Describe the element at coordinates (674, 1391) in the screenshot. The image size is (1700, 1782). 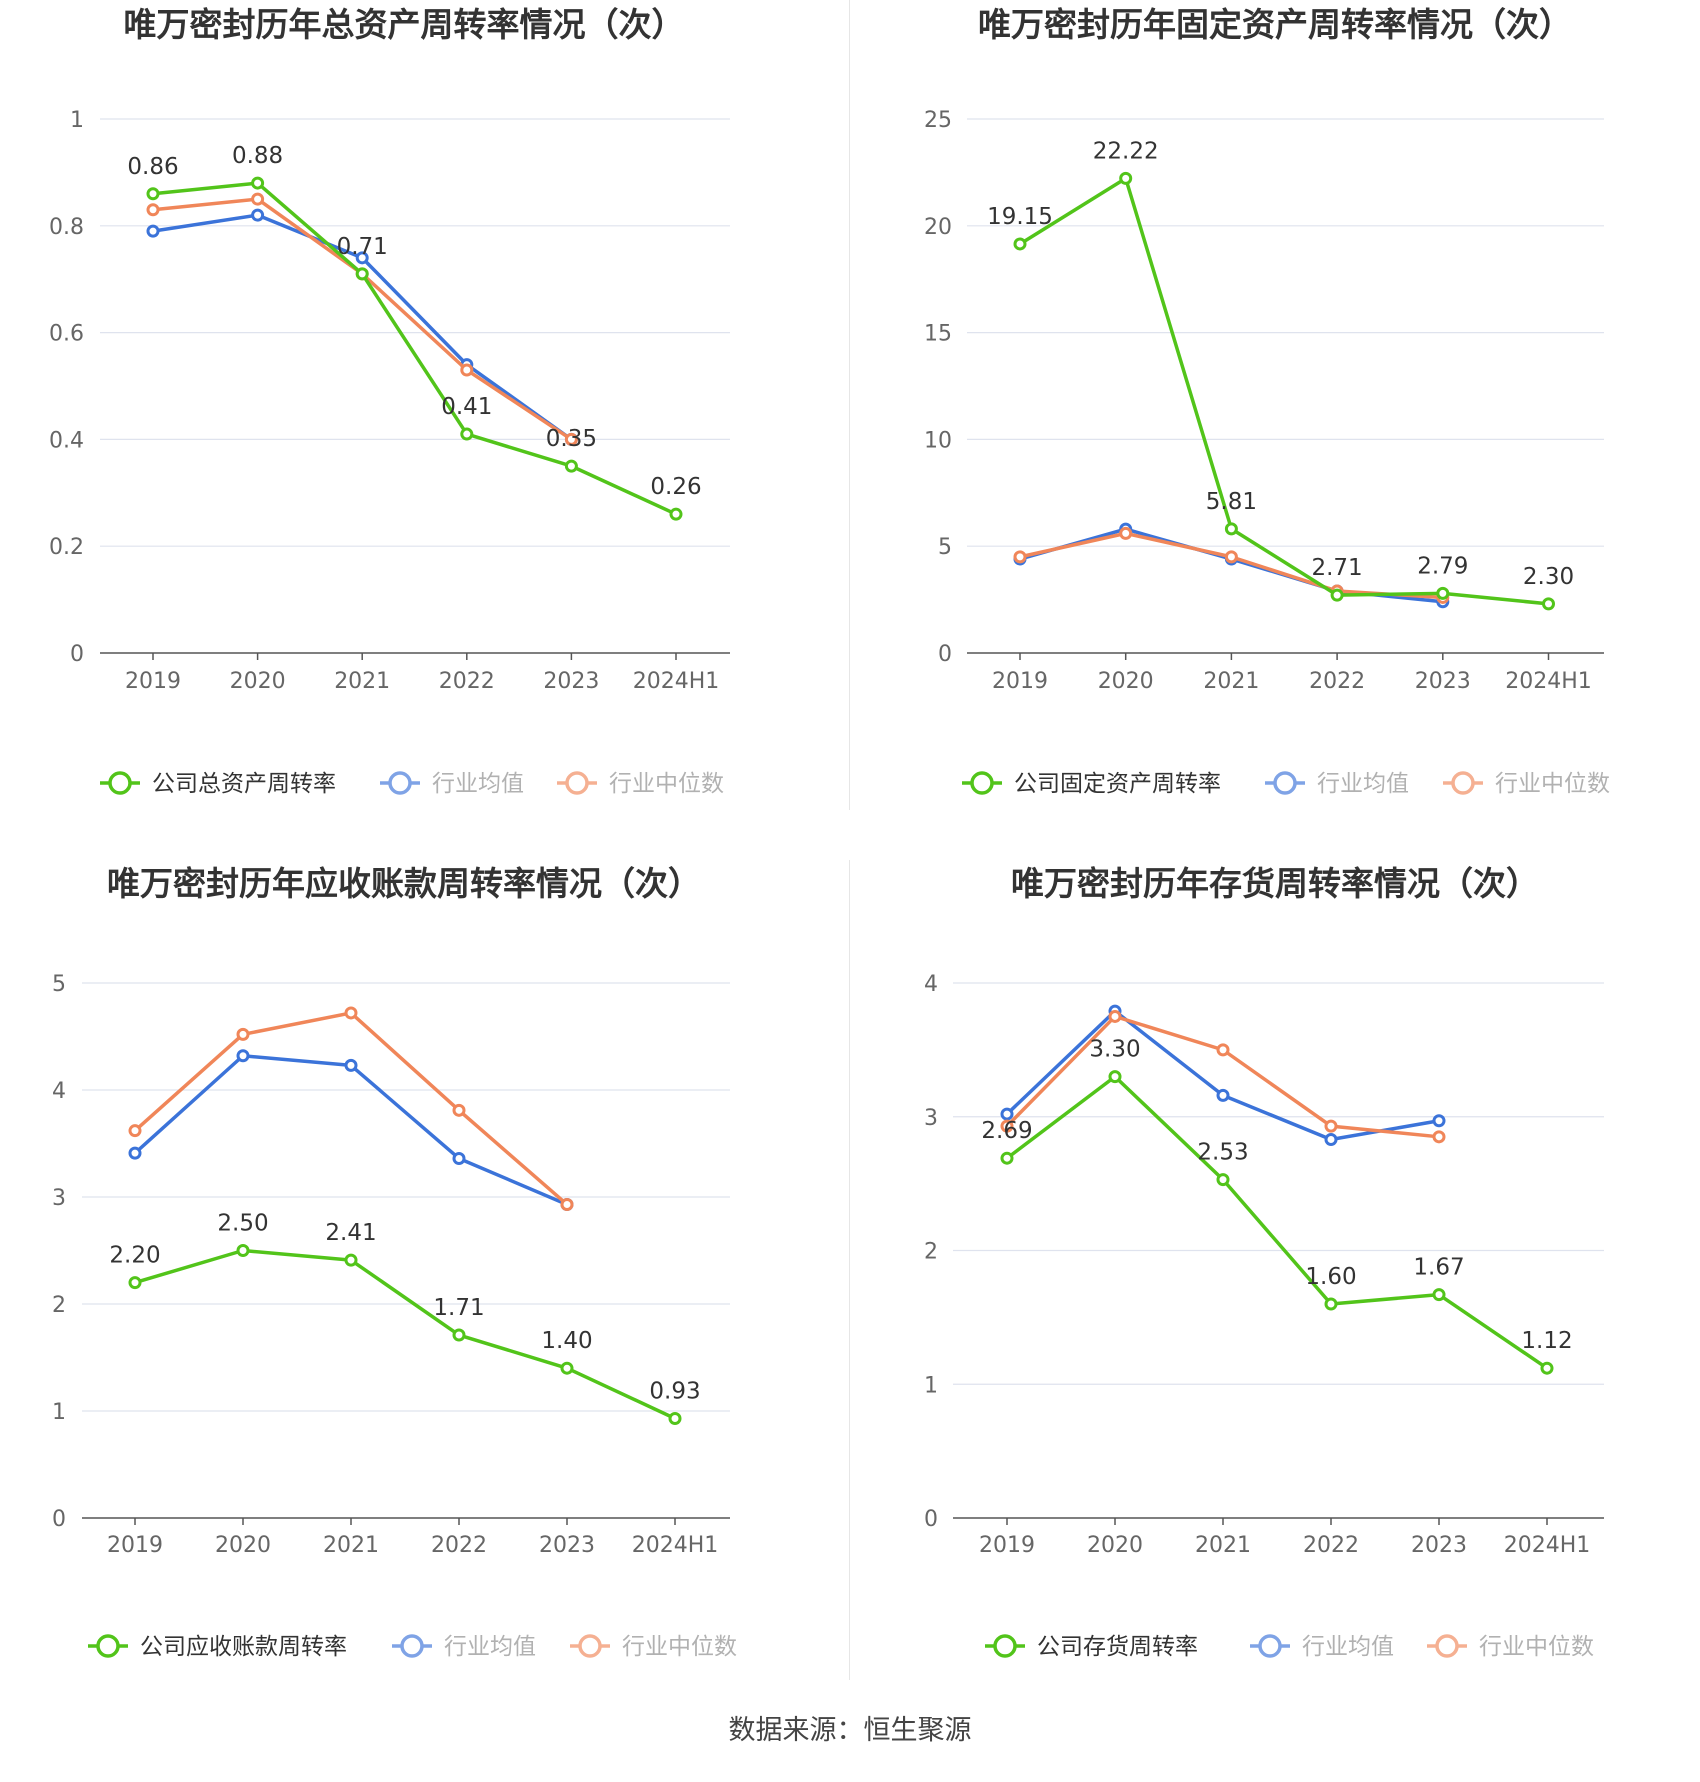
I see `data-label: 0.93` at that location.